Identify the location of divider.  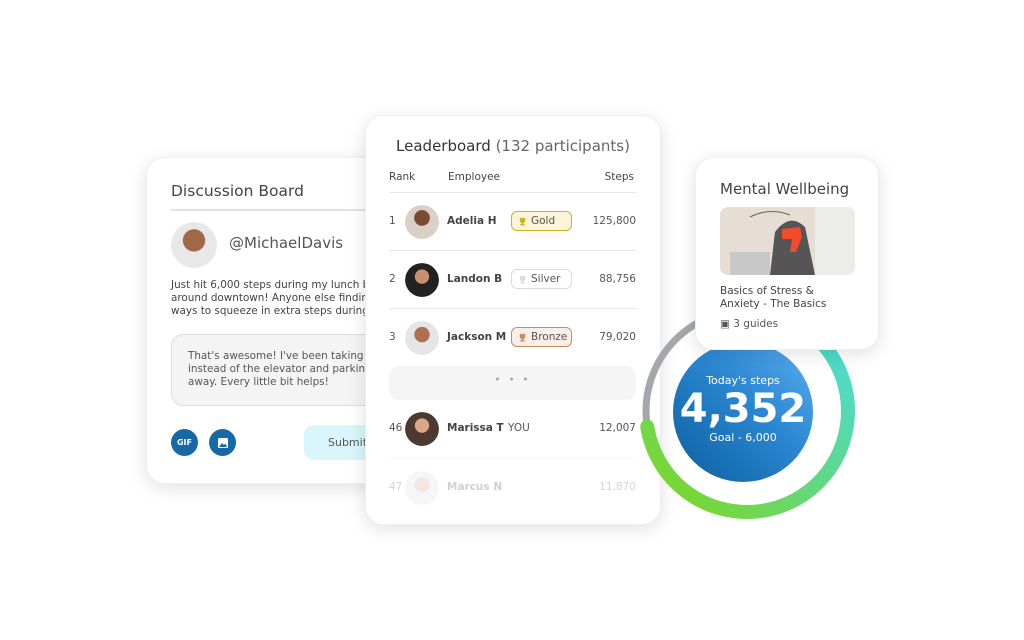
(283, 210).